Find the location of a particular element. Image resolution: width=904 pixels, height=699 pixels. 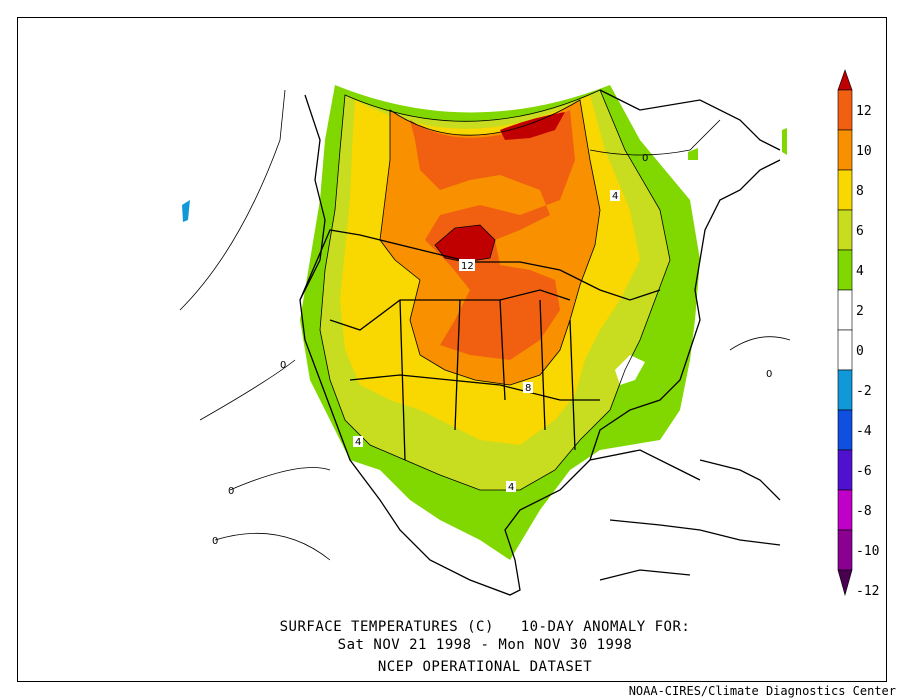

blue-patch-west is located at coordinates (186, 211).